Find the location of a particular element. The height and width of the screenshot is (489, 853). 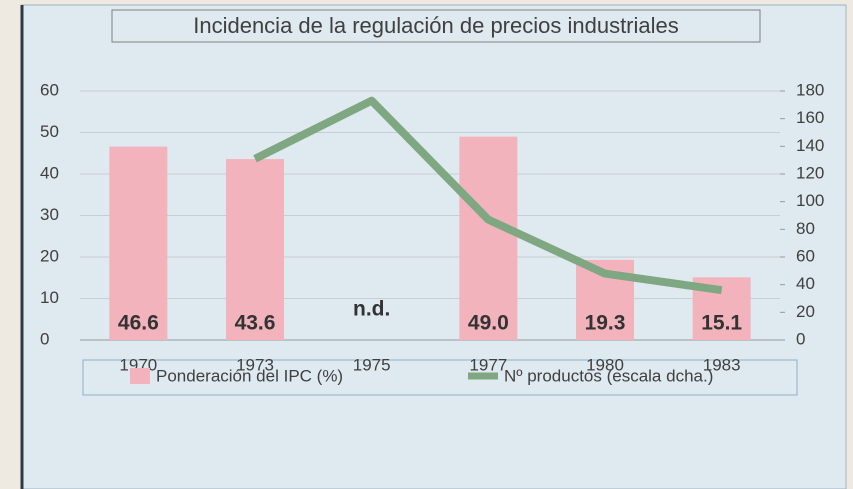

y2-tick-label: 180 is located at coordinates (810, 89).